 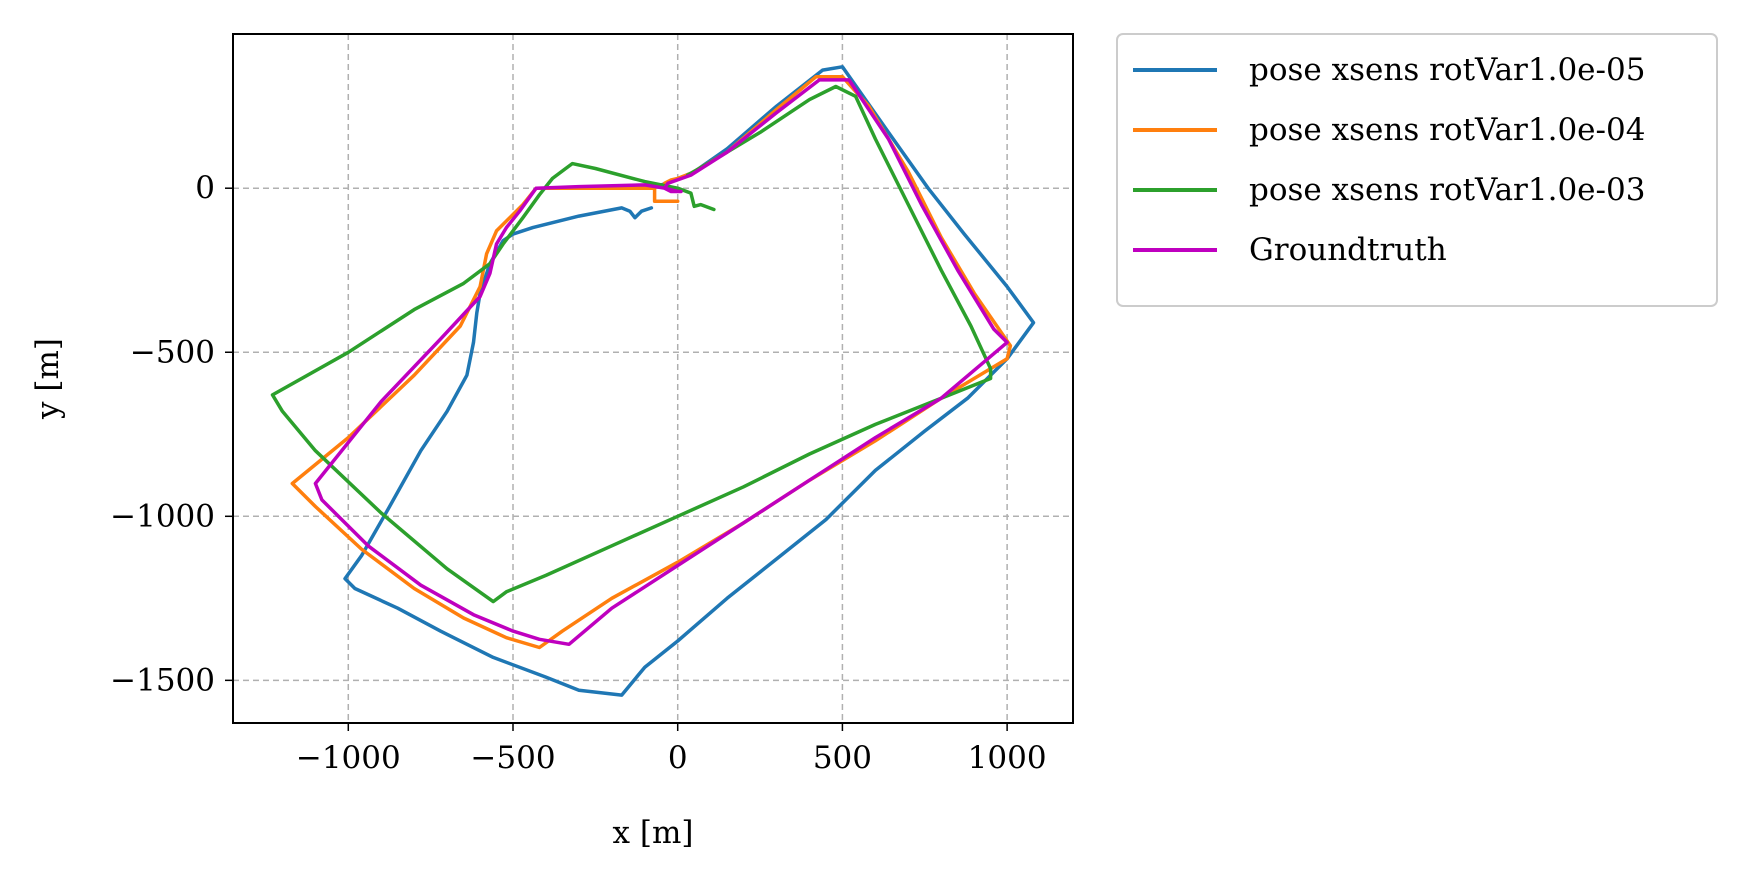 What do you see at coordinates (1447, 190) in the screenshot?
I see `legend-label-2: pose xsens rotVar1.0e-03` at bounding box center [1447, 190].